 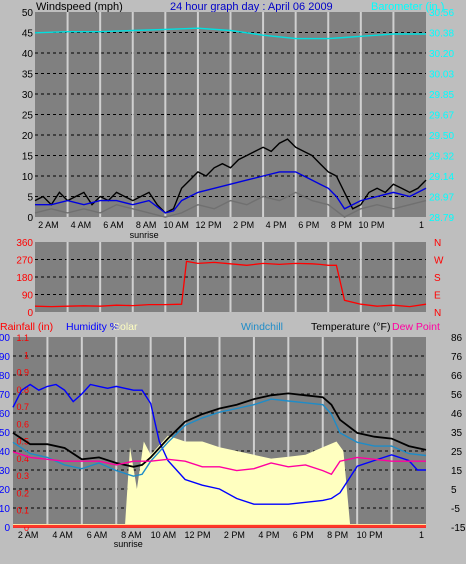 I want to click on time-tick-label: 12 PM, so click(x=197, y=535).